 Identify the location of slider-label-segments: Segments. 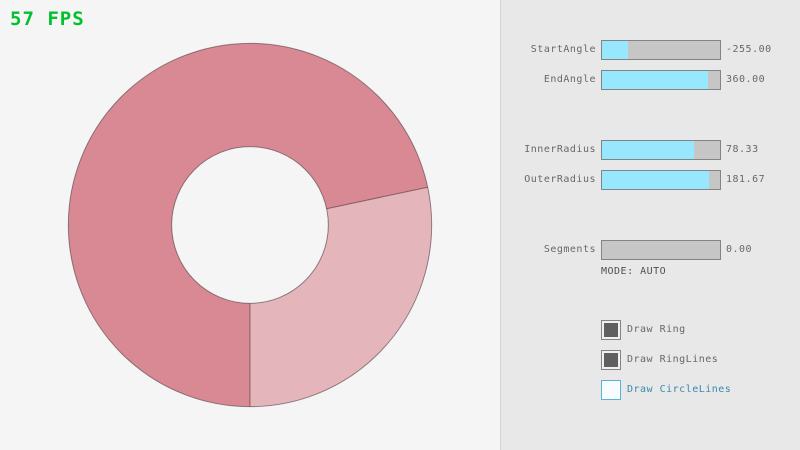
(569, 249).